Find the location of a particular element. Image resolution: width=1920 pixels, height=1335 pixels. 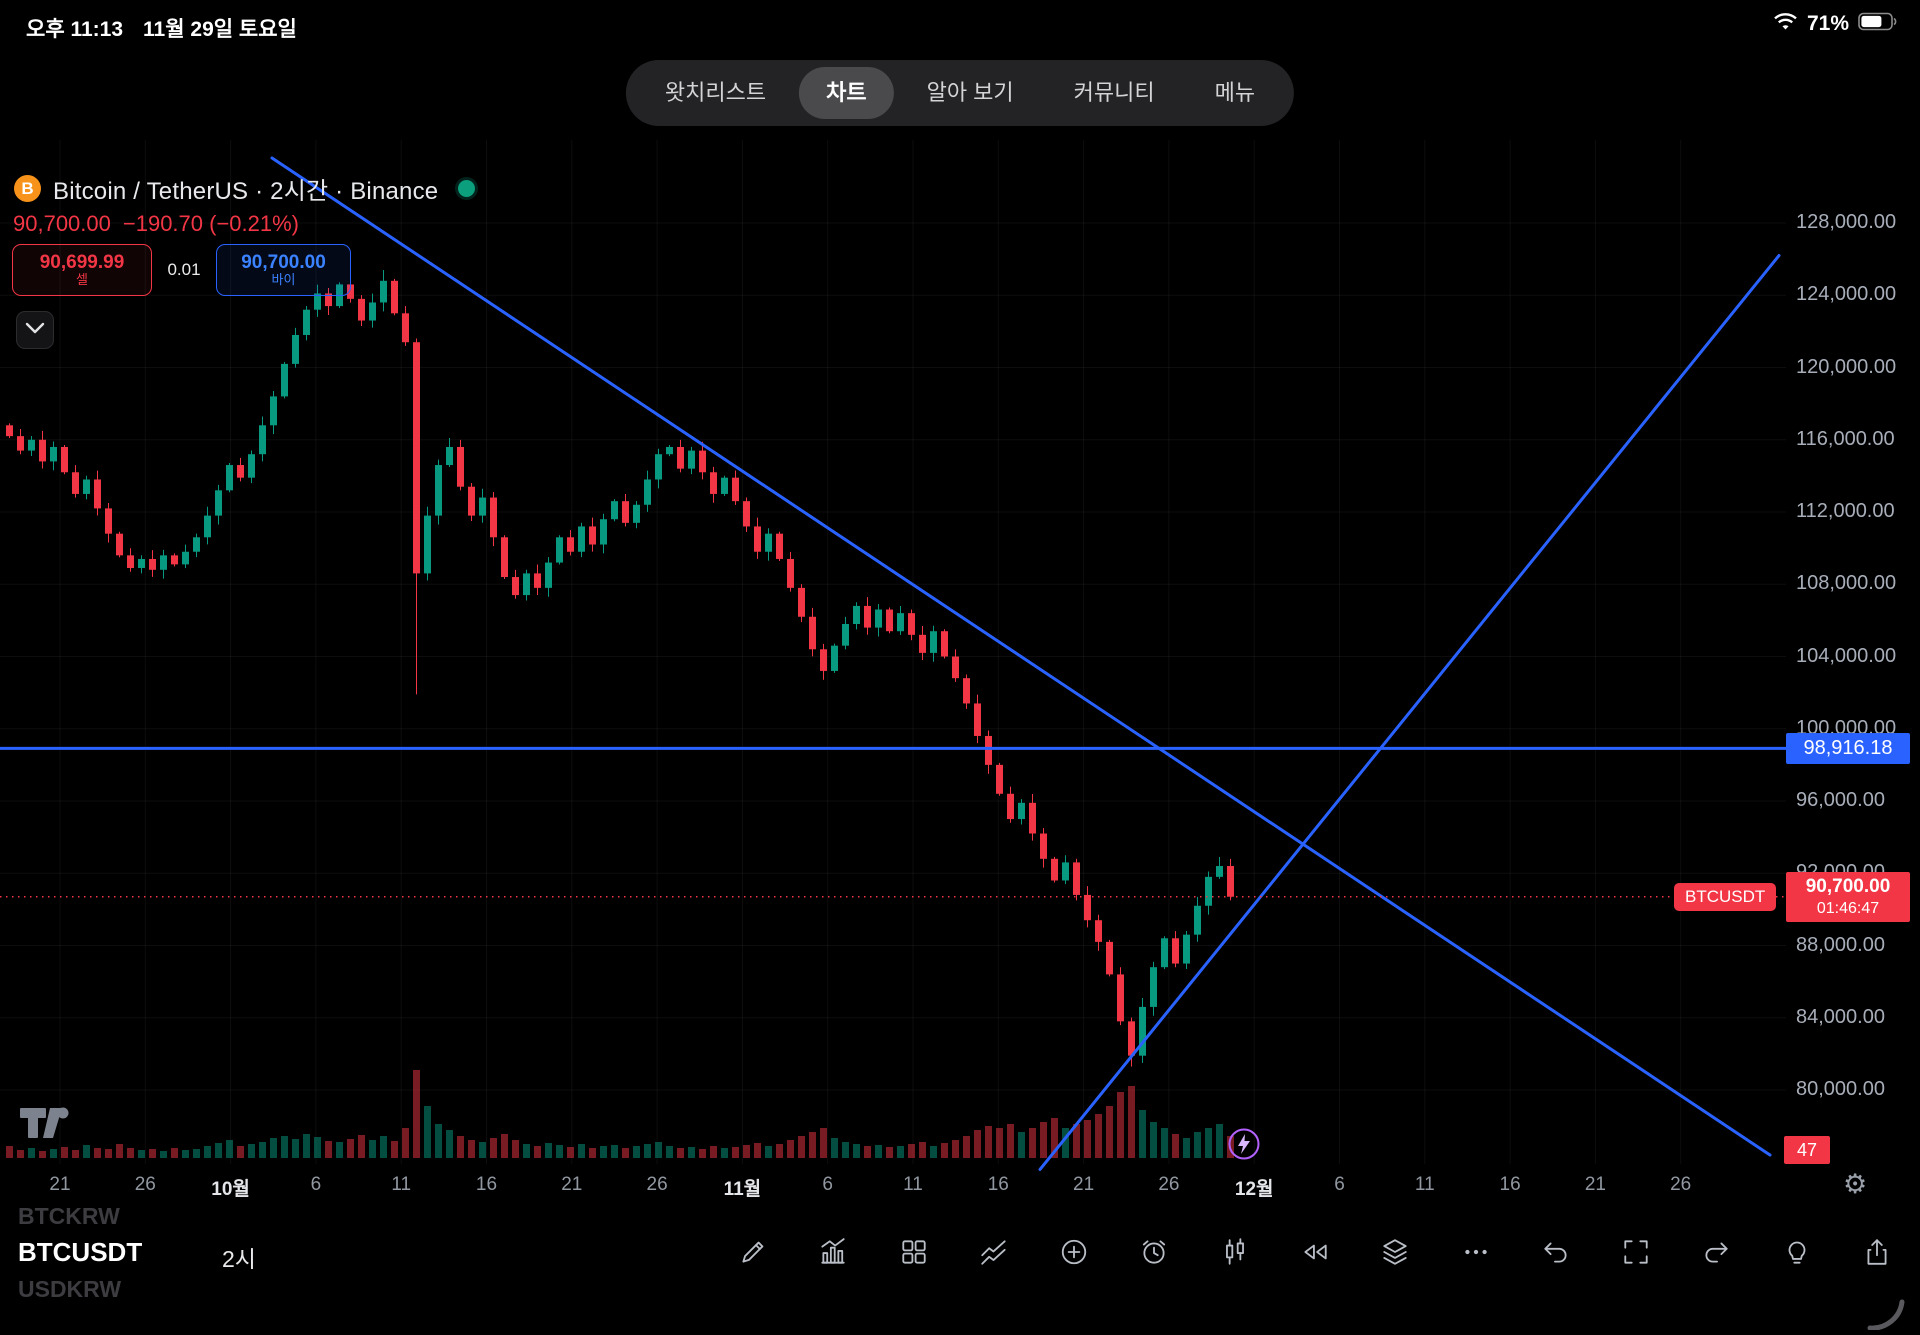

price-tick-label: 80,000.00 is located at coordinates (1840, 1089).